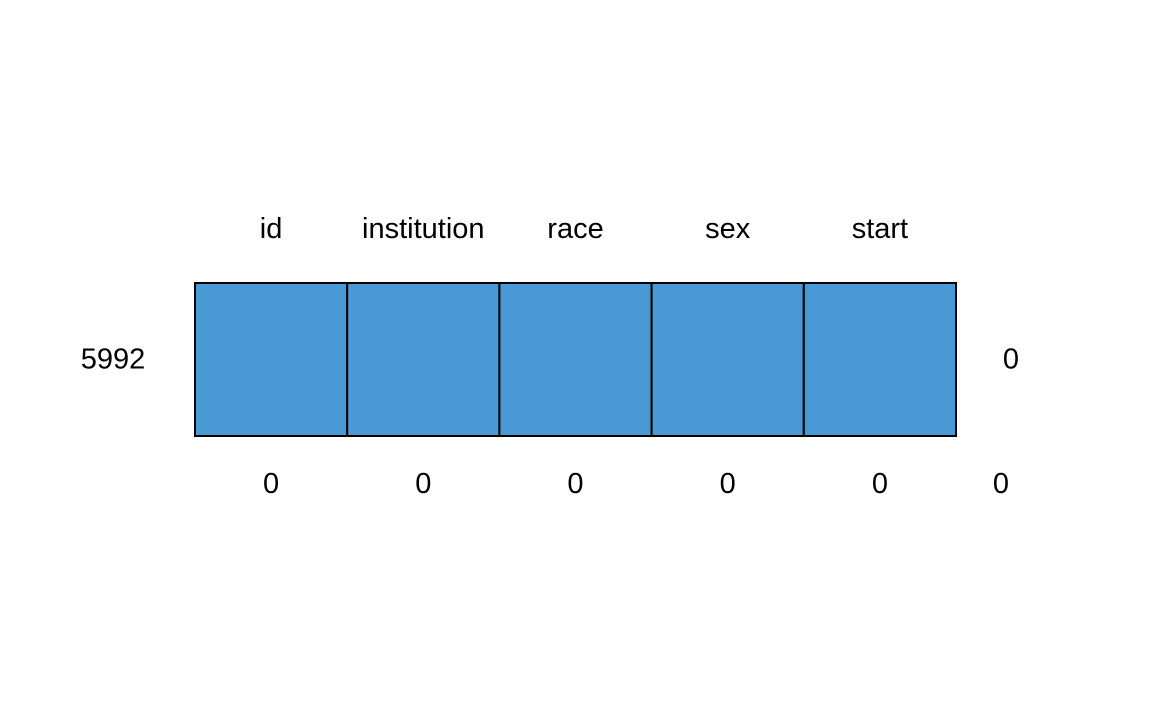  I want to click on column-missing-count-institution: 0, so click(423, 484).